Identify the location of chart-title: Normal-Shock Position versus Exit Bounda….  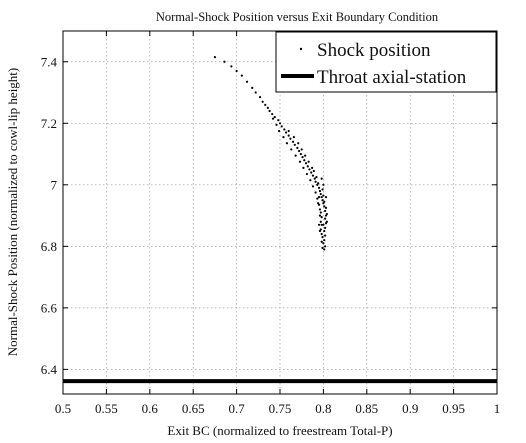
(297, 17).